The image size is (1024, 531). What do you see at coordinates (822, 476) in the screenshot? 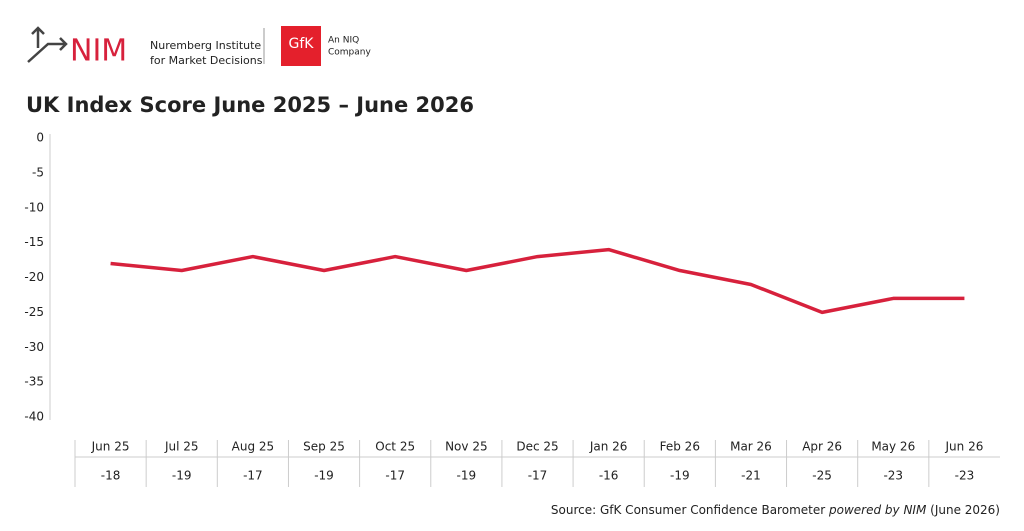
I see `value-label: -25` at bounding box center [822, 476].